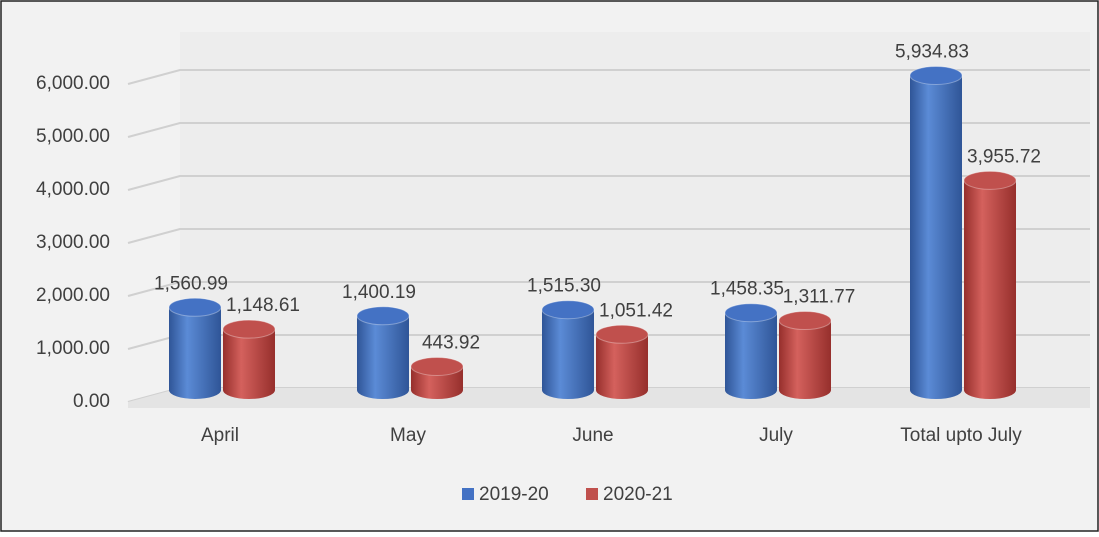 This screenshot has width=1099, height=537. What do you see at coordinates (91, 401) in the screenshot?
I see `y-tick-label: 0.00` at bounding box center [91, 401].